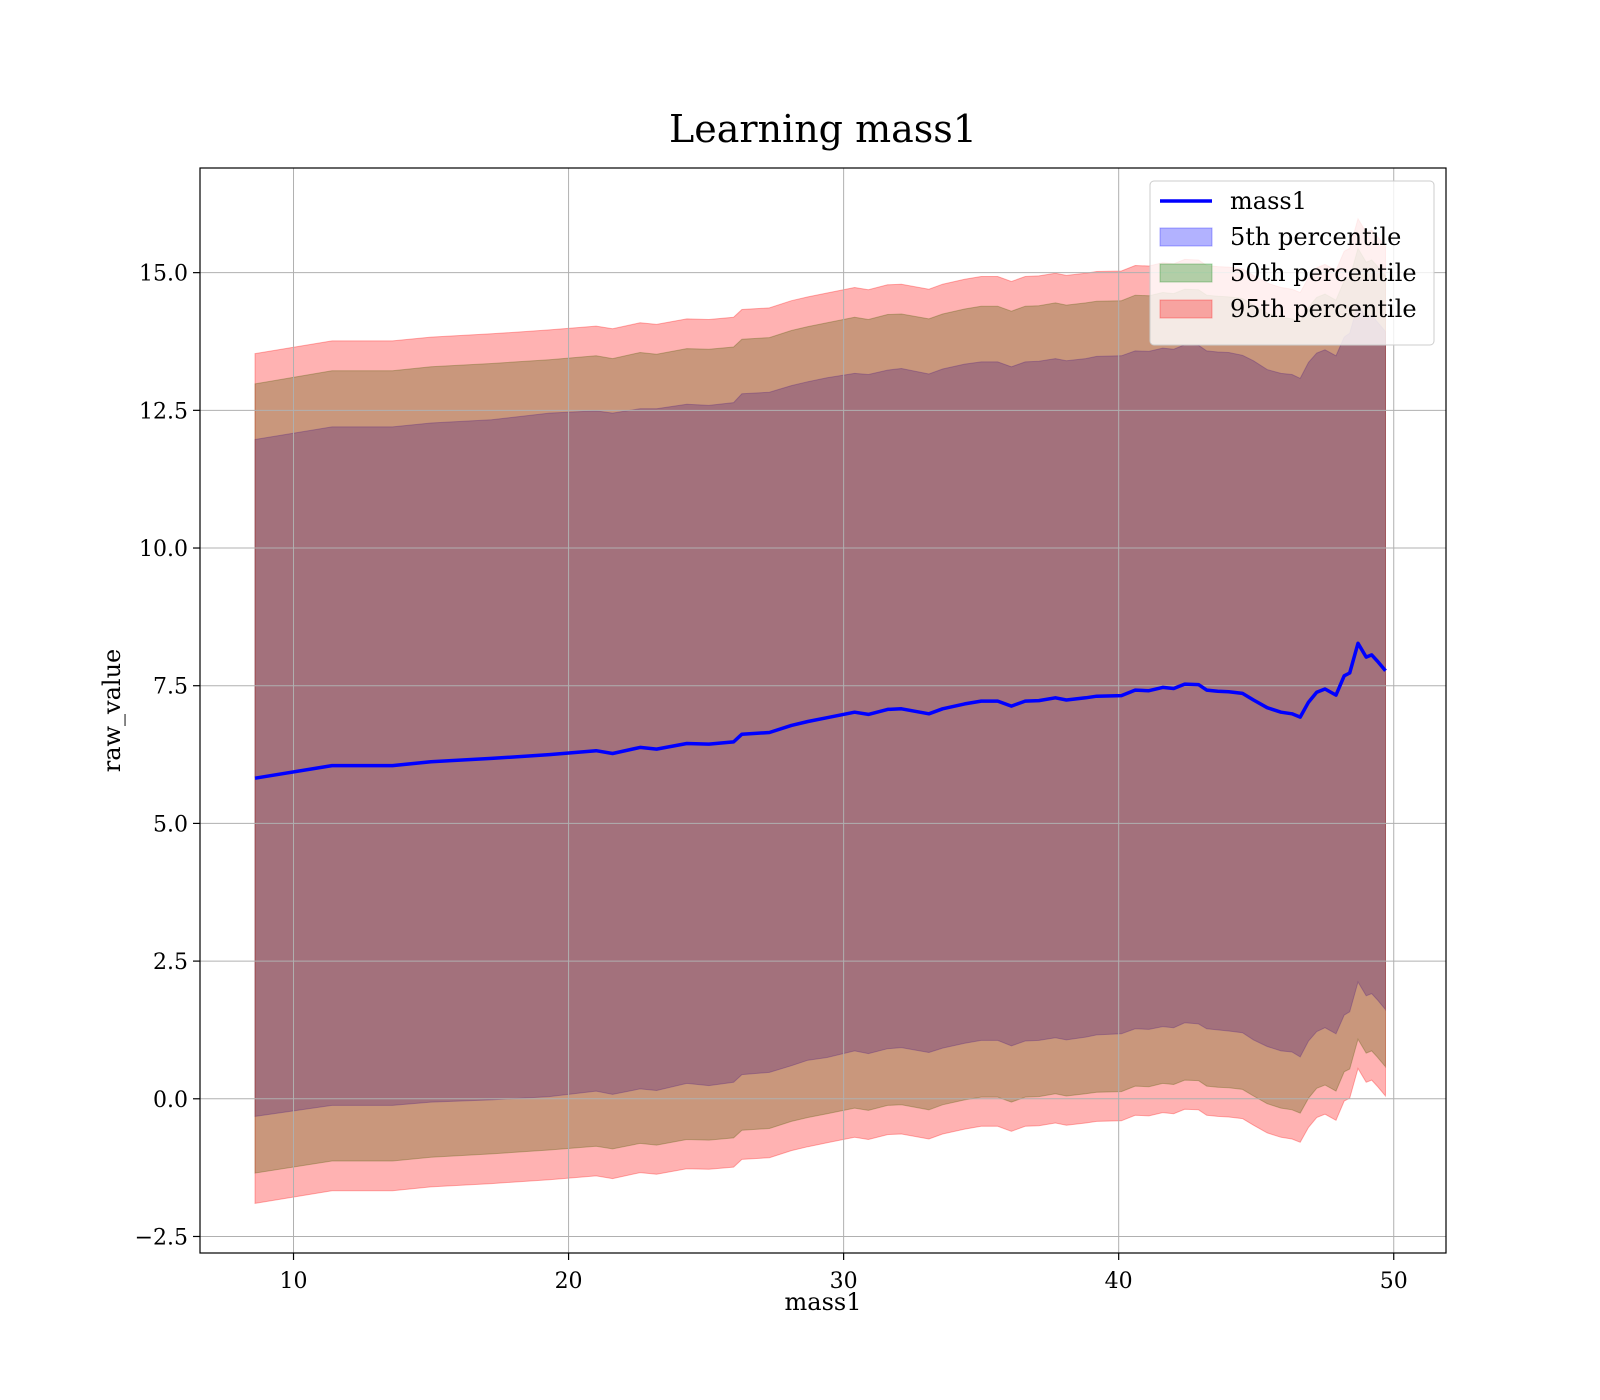 This screenshot has width=1600, height=1400. I want to click on legend-label-mass1: mass1, so click(1268, 201).